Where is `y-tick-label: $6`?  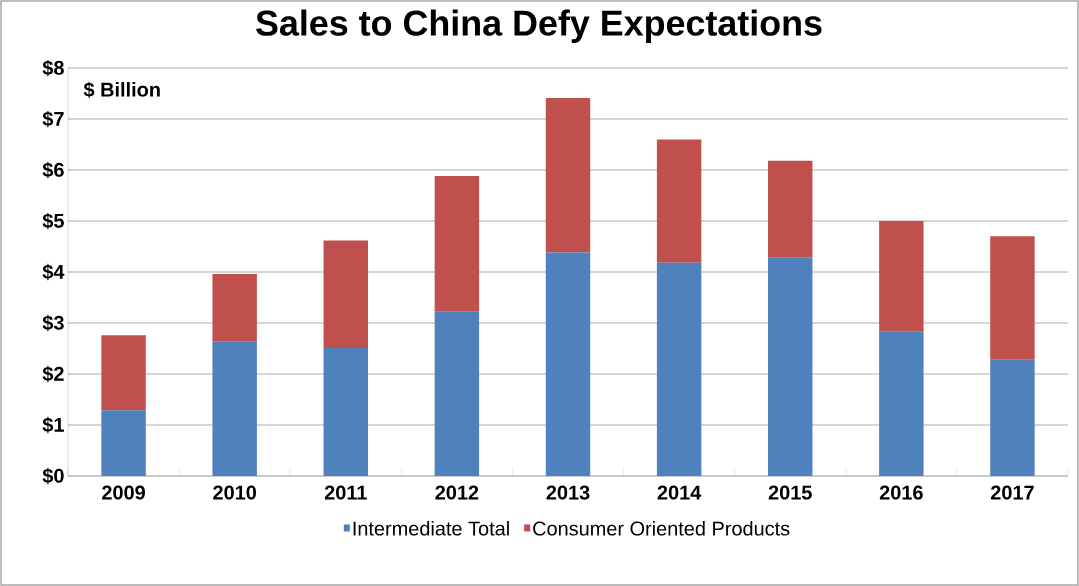 y-tick-label: $6 is located at coordinates (53, 170).